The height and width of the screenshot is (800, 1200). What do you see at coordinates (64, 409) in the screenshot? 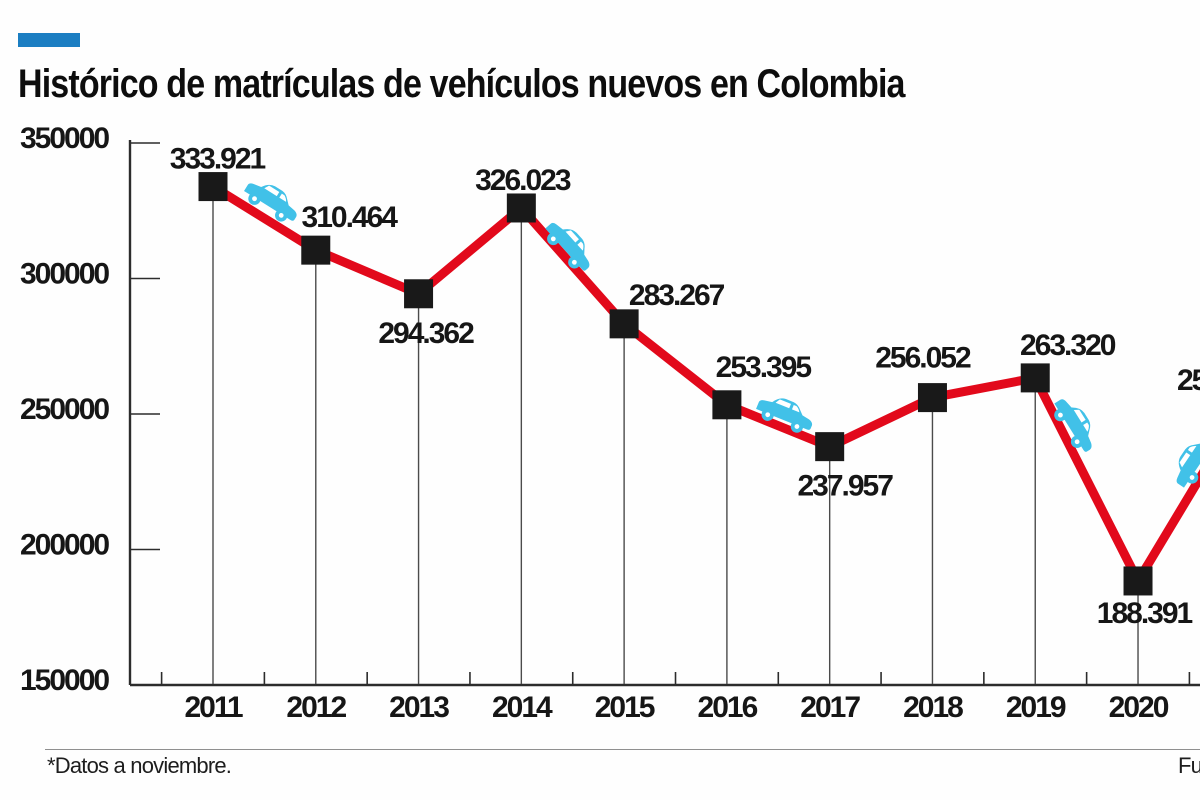
I see `y-tick-label: 250000` at bounding box center [64, 409].